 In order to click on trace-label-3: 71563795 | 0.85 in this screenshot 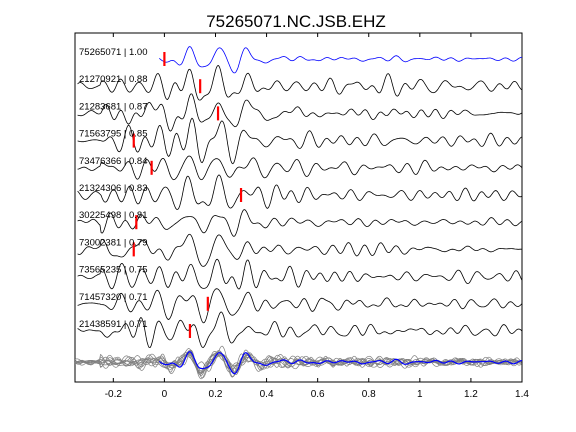, I will do `click(113, 134)`.